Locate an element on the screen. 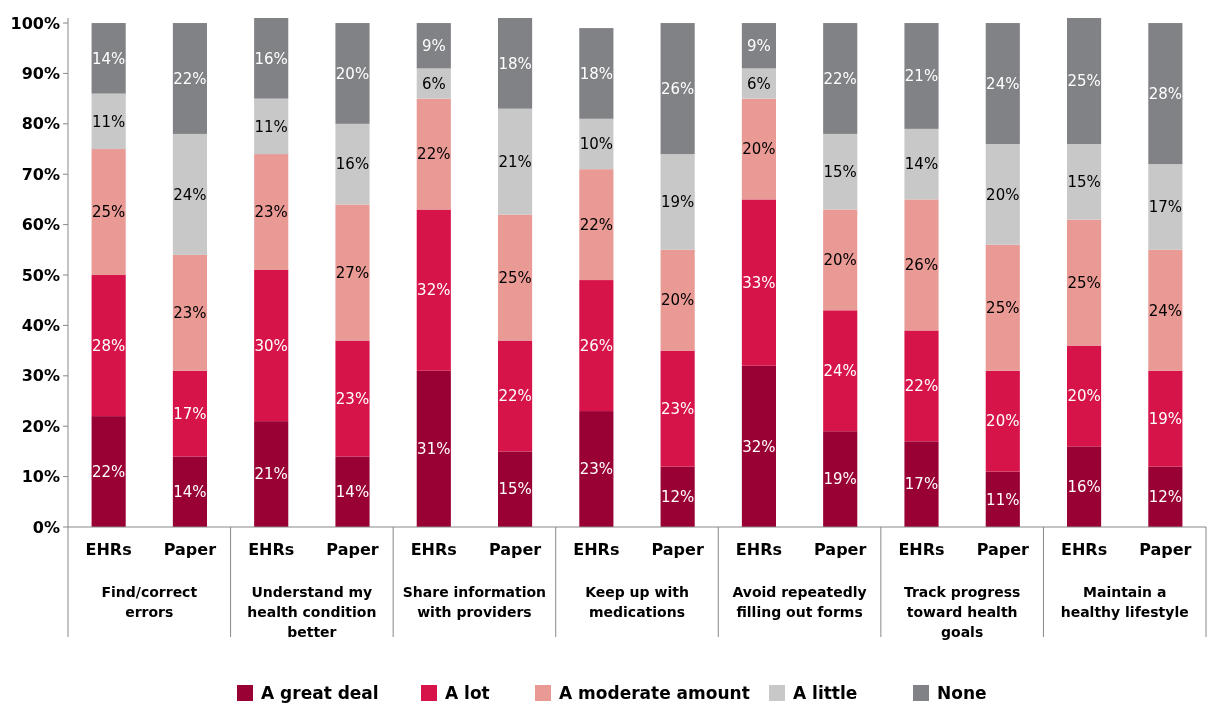 The image size is (1214, 707). data-label: 27% is located at coordinates (352, 272).